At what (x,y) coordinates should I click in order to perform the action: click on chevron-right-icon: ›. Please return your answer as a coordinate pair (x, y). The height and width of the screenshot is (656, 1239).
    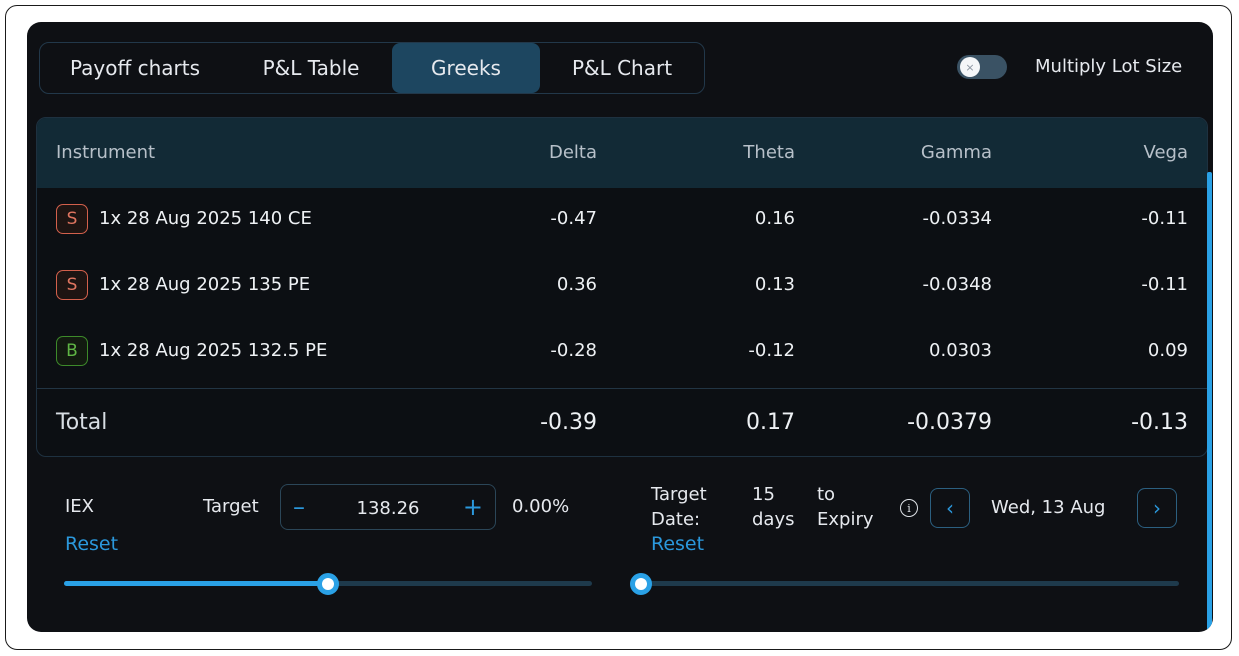
    Looking at the image, I should click on (1157, 508).